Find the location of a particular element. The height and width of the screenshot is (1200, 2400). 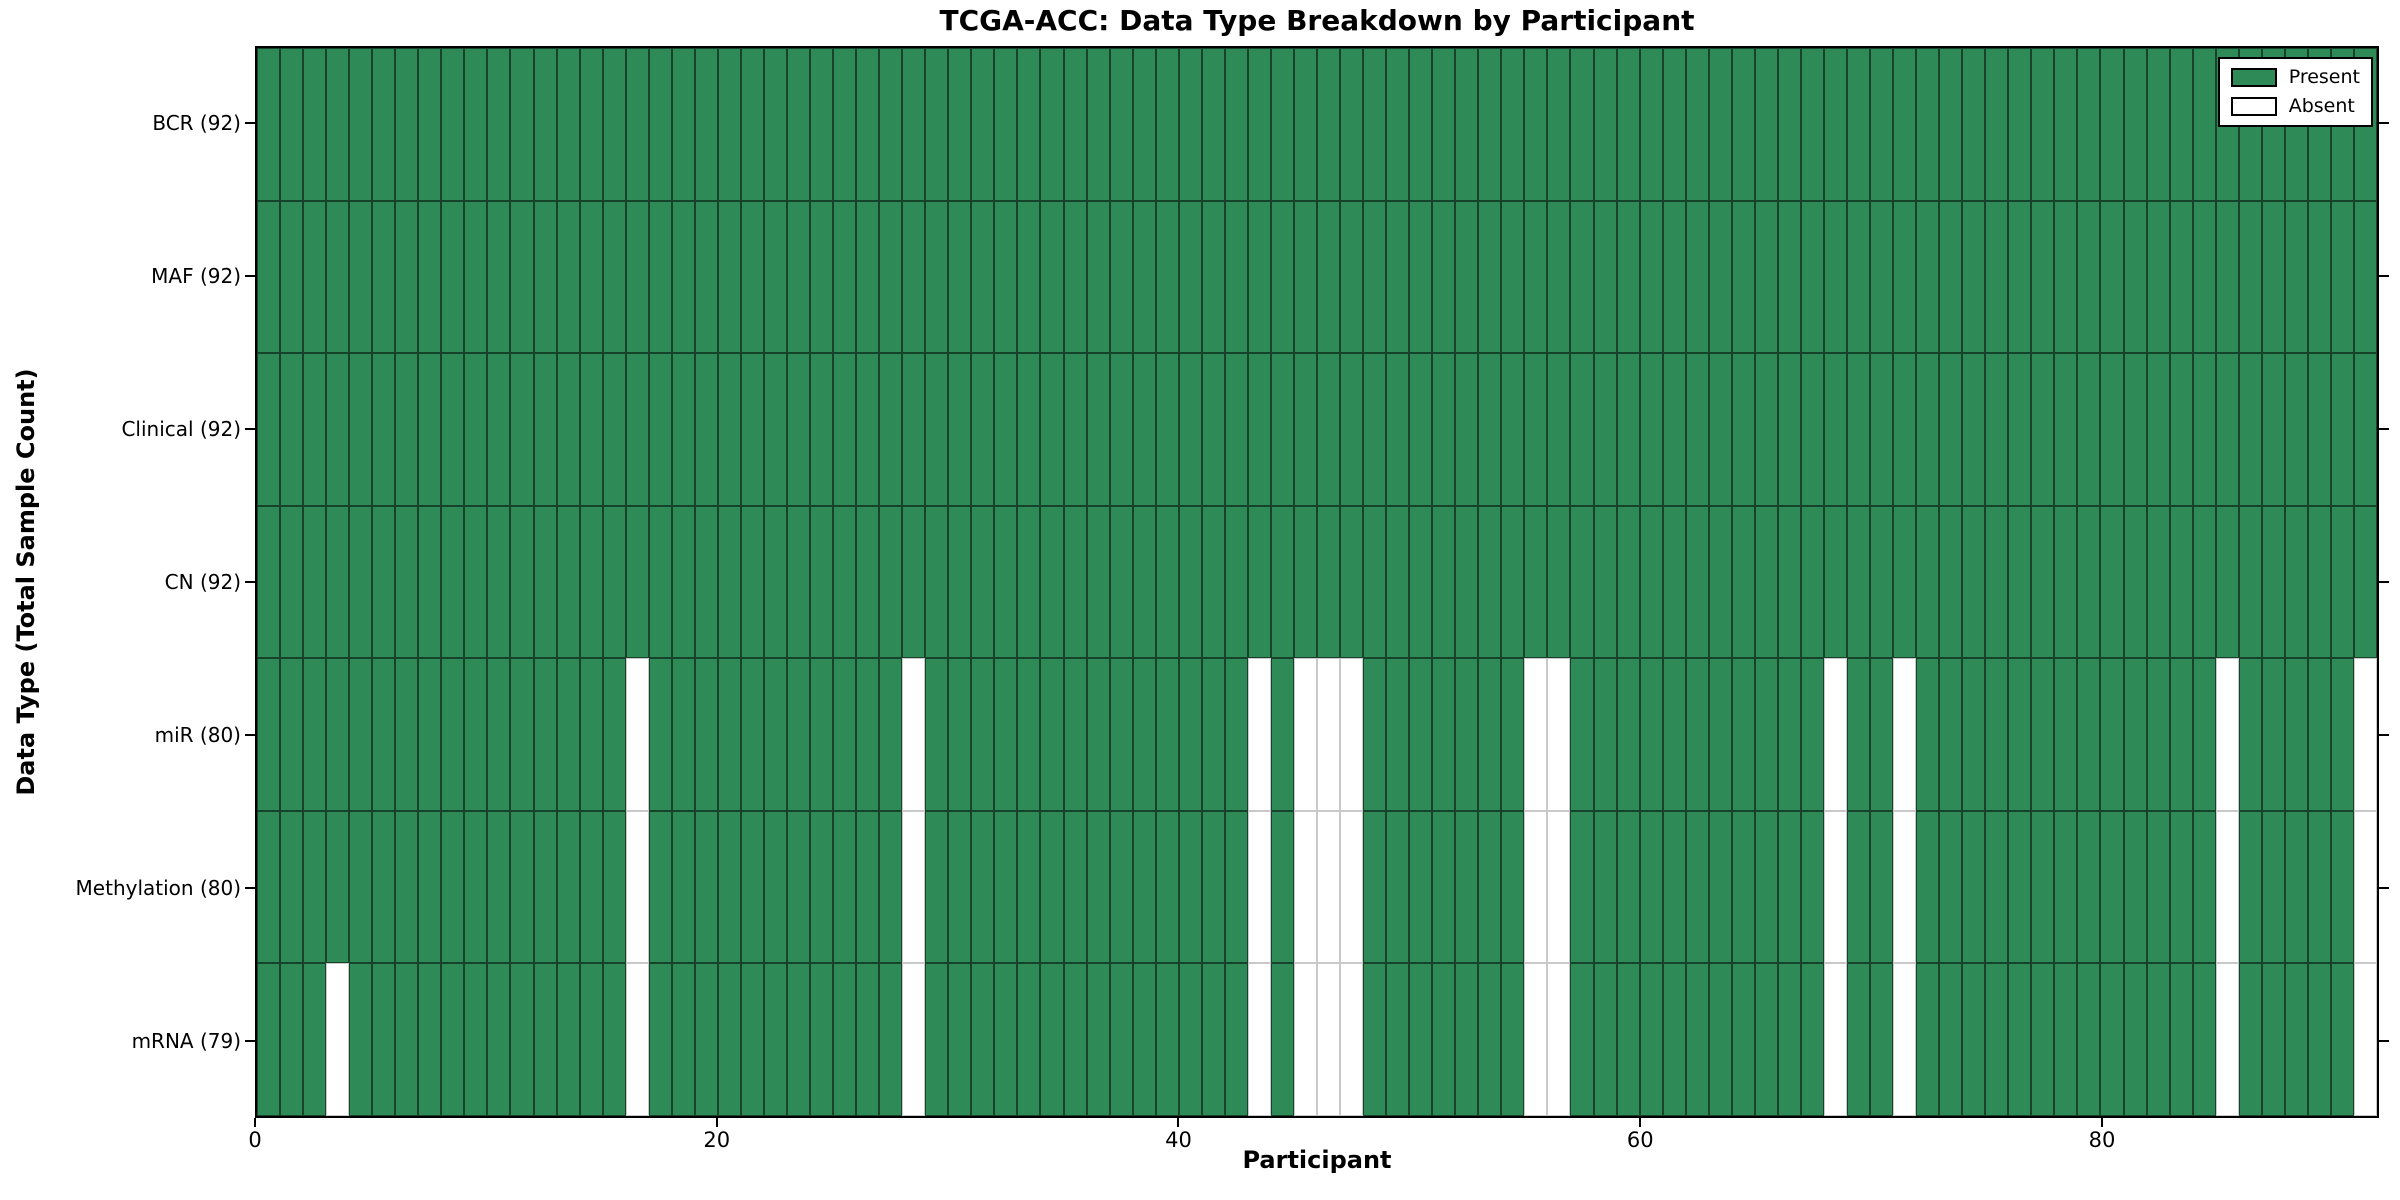

legend-swatch-absent-icon is located at coordinates (2253, 106).